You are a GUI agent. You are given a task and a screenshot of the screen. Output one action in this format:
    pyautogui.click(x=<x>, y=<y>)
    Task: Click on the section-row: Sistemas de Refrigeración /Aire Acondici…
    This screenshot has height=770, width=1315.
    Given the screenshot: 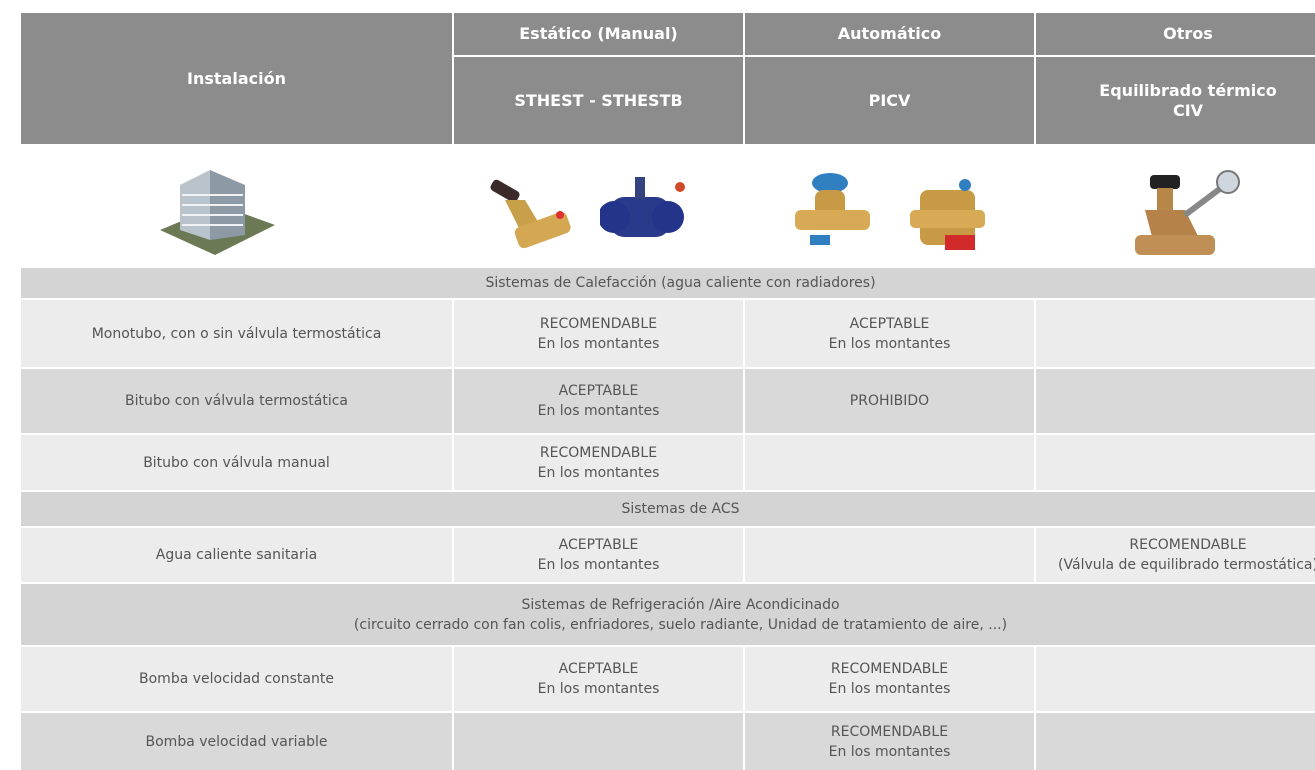 What is the action you would take?
    pyautogui.click(x=668, y=614)
    